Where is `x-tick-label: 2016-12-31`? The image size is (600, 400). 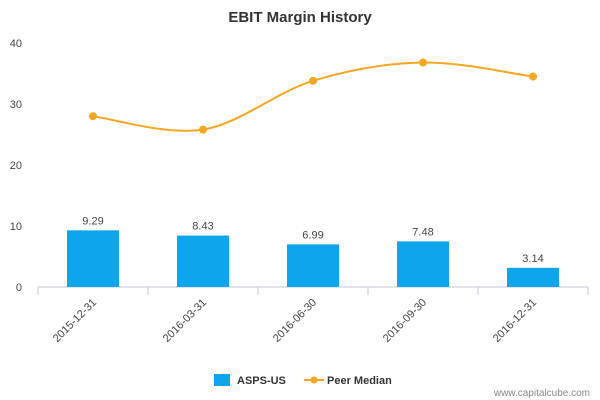 x-tick-label: 2016-12-31 is located at coordinates (515, 321).